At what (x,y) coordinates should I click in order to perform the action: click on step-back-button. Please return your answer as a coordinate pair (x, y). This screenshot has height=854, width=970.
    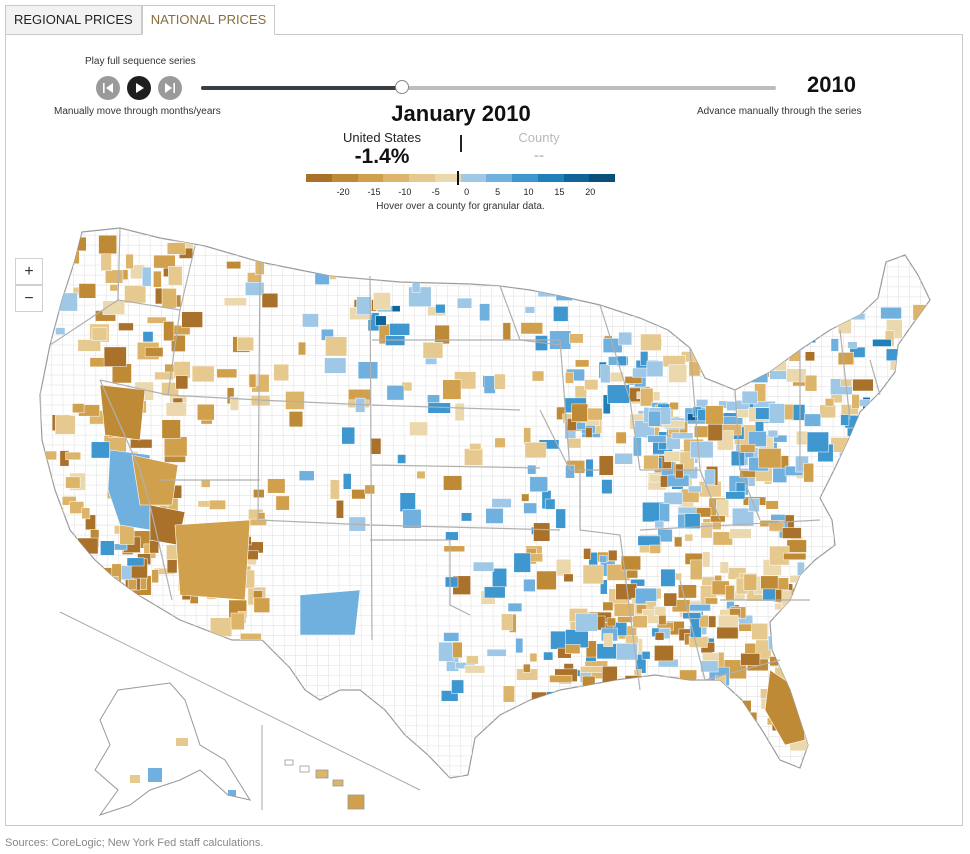
    Looking at the image, I should click on (108, 88).